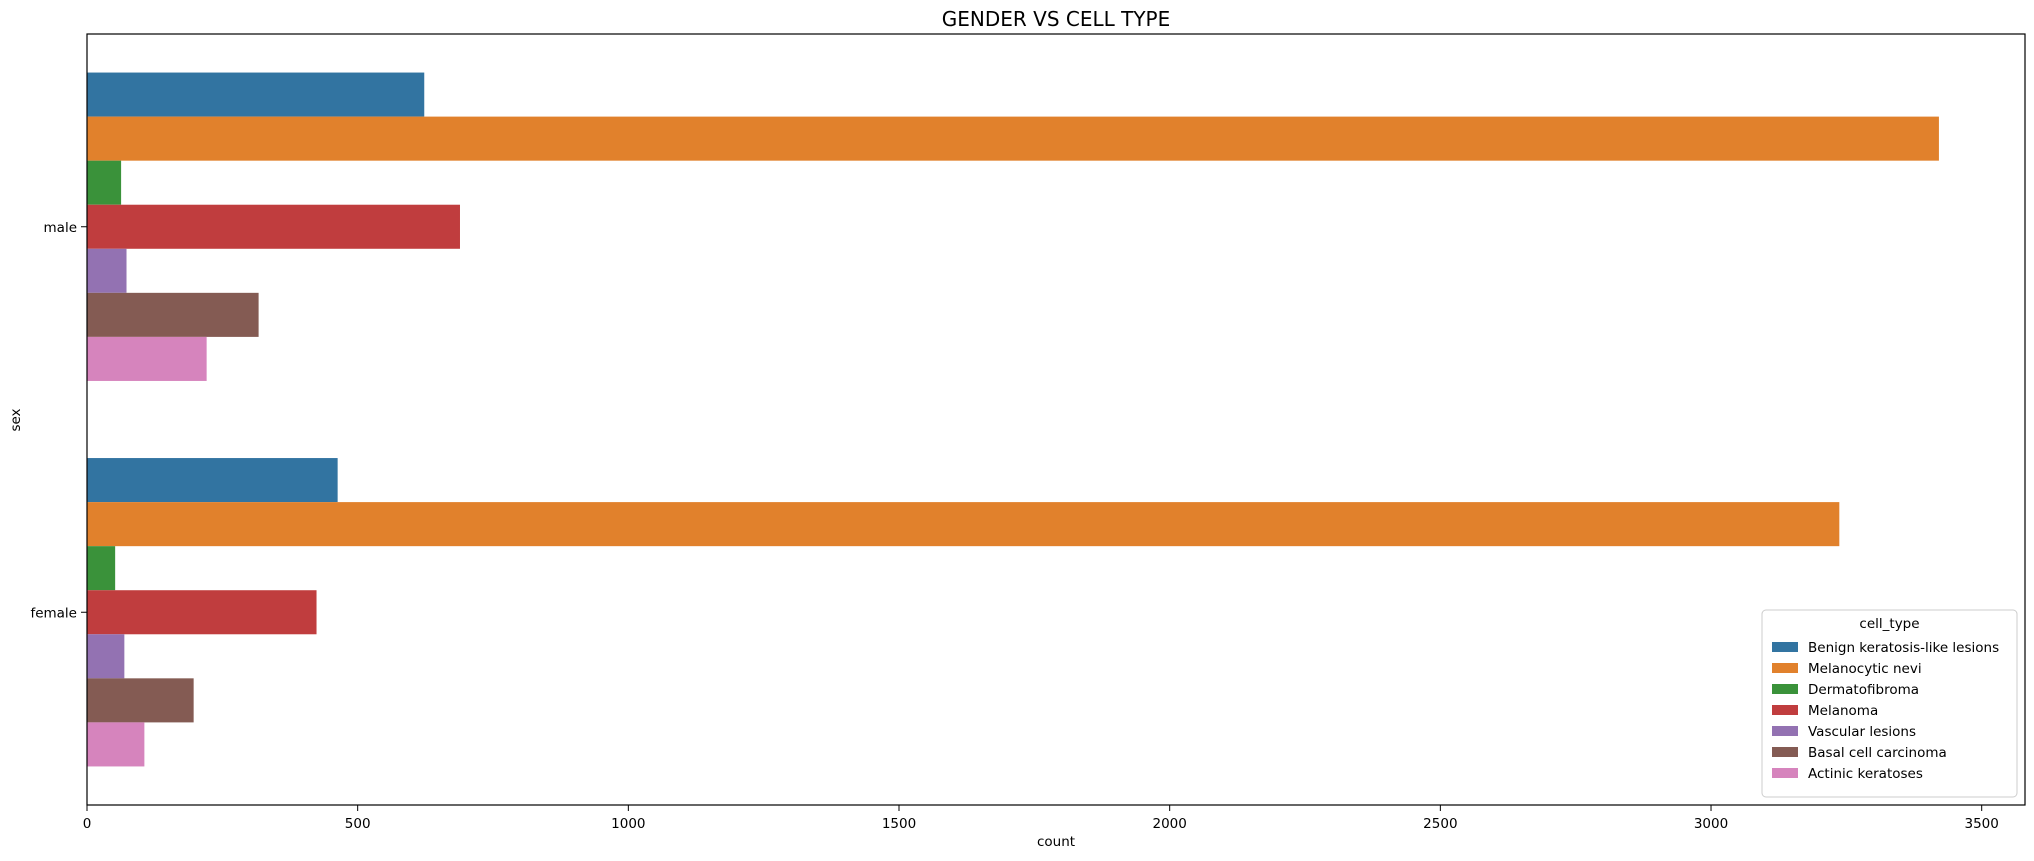 This screenshot has height=861, width=2034. I want to click on legend-label: Actinic keratoses, so click(1865, 774).